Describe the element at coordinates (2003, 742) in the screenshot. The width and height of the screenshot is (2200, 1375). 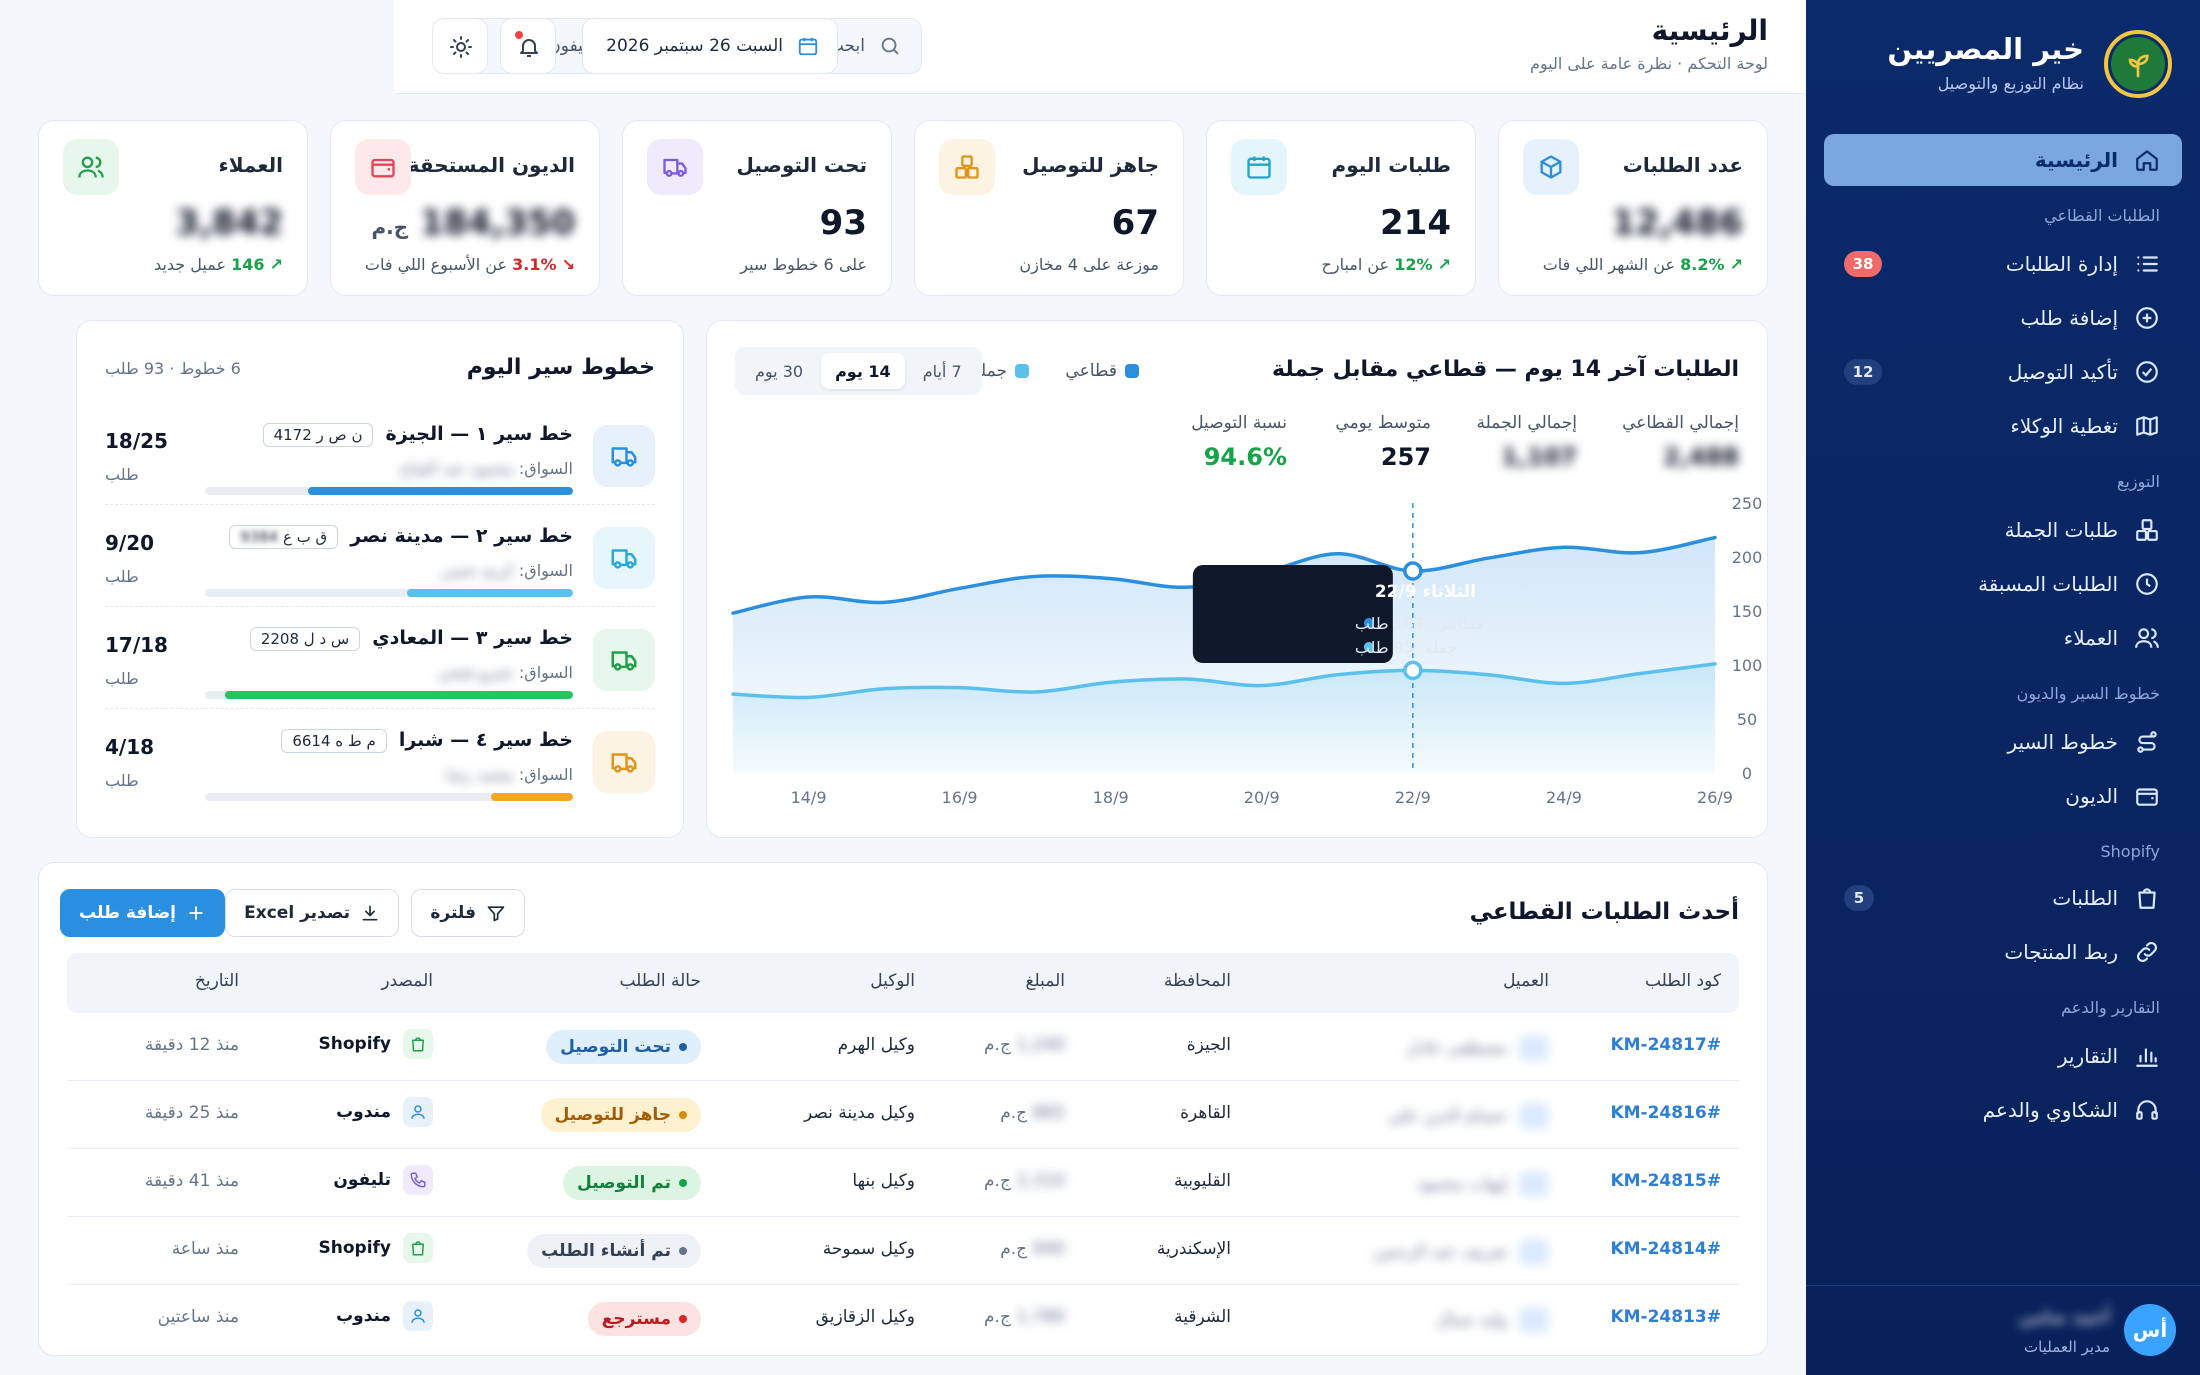
I see `sidebar-item-routes: خطوط السير` at that location.